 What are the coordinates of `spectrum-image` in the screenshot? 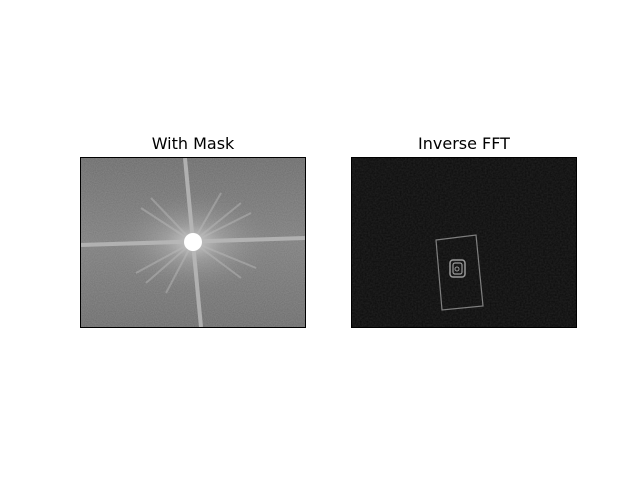 It's located at (193, 242).